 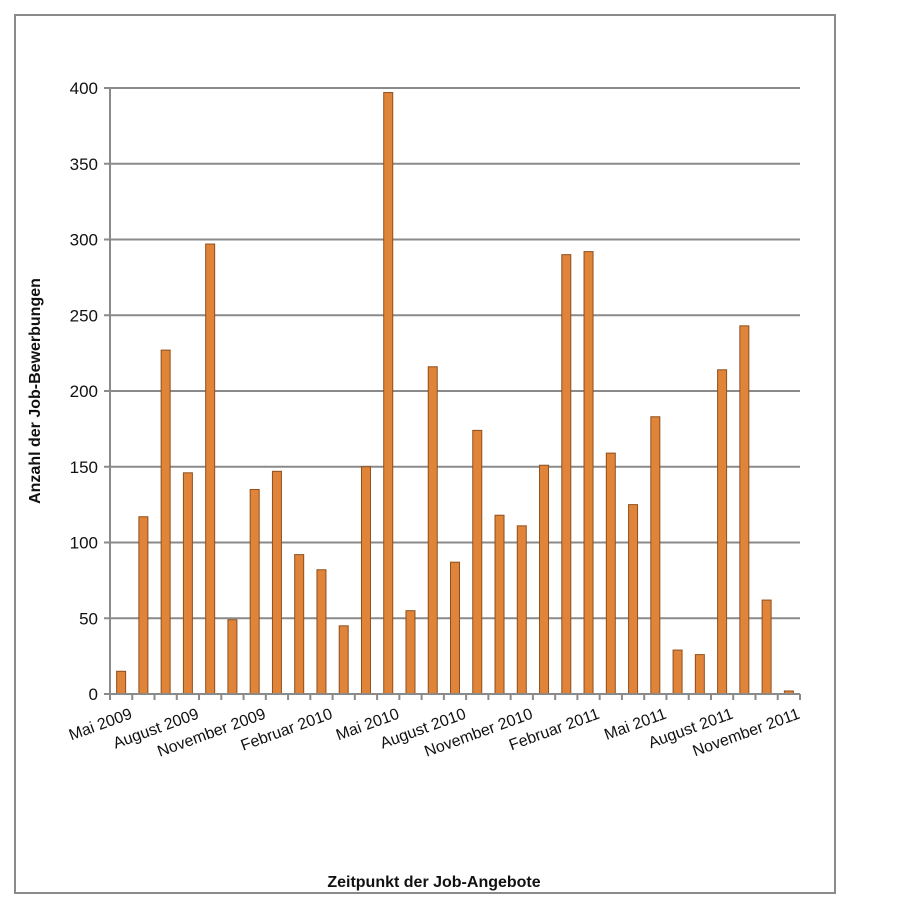 What do you see at coordinates (433, 882) in the screenshot?
I see `x-axis-title: Zeitpunkt der Job-Angebote` at bounding box center [433, 882].